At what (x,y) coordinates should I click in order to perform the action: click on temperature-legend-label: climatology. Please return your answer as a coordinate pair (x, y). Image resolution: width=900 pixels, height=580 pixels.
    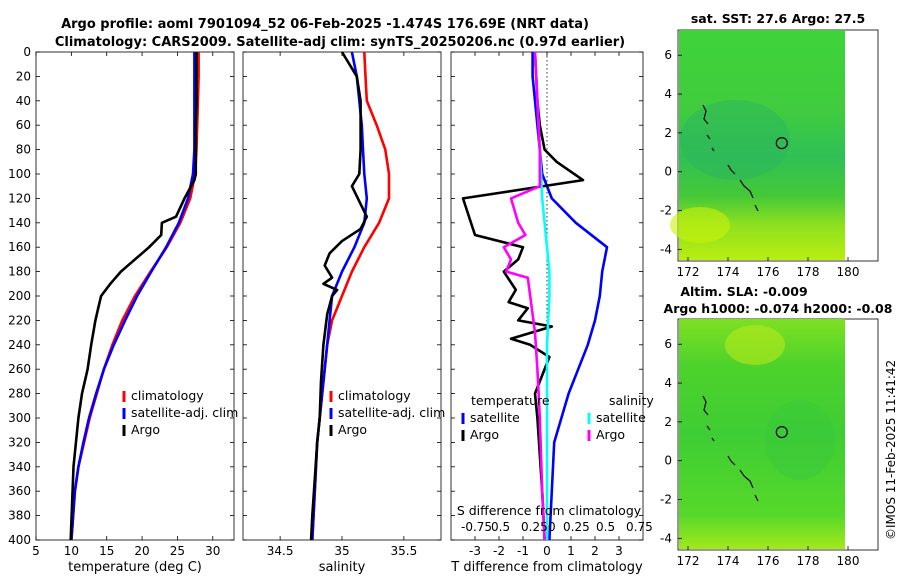
    Looking at the image, I should click on (167, 395).